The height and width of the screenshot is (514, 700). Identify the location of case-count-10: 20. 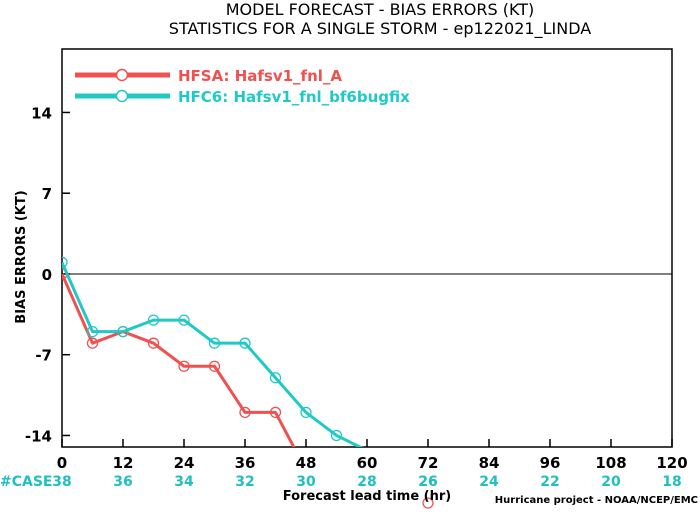
(611, 482).